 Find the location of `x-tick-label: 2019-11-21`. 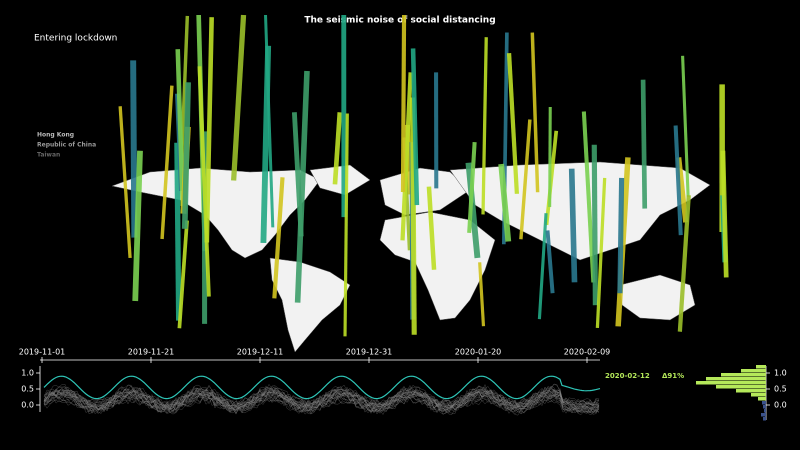

x-tick-label: 2019-11-21 is located at coordinates (151, 352).